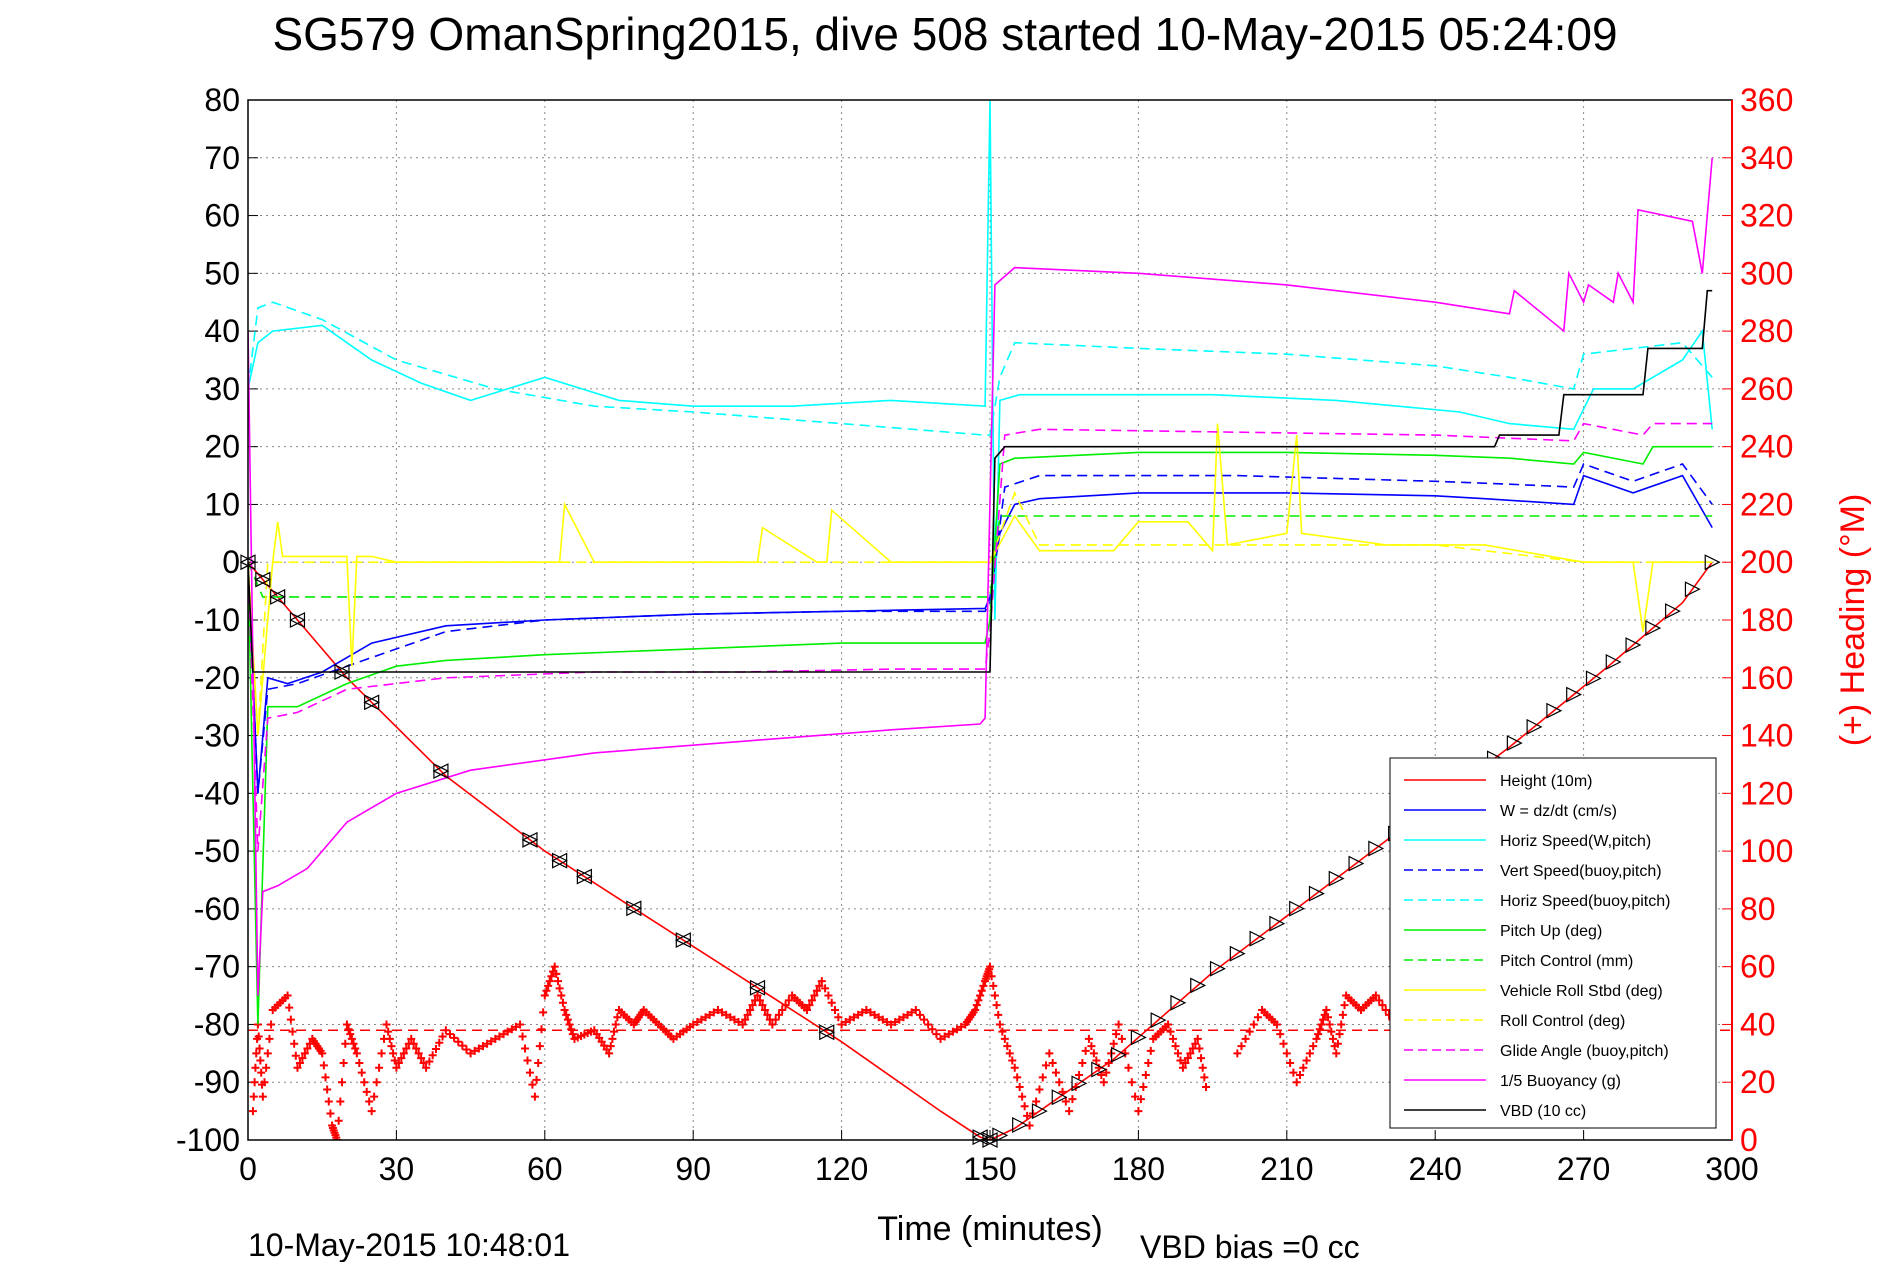  I want to click on y-left-tick-label: 80, so click(222, 100).